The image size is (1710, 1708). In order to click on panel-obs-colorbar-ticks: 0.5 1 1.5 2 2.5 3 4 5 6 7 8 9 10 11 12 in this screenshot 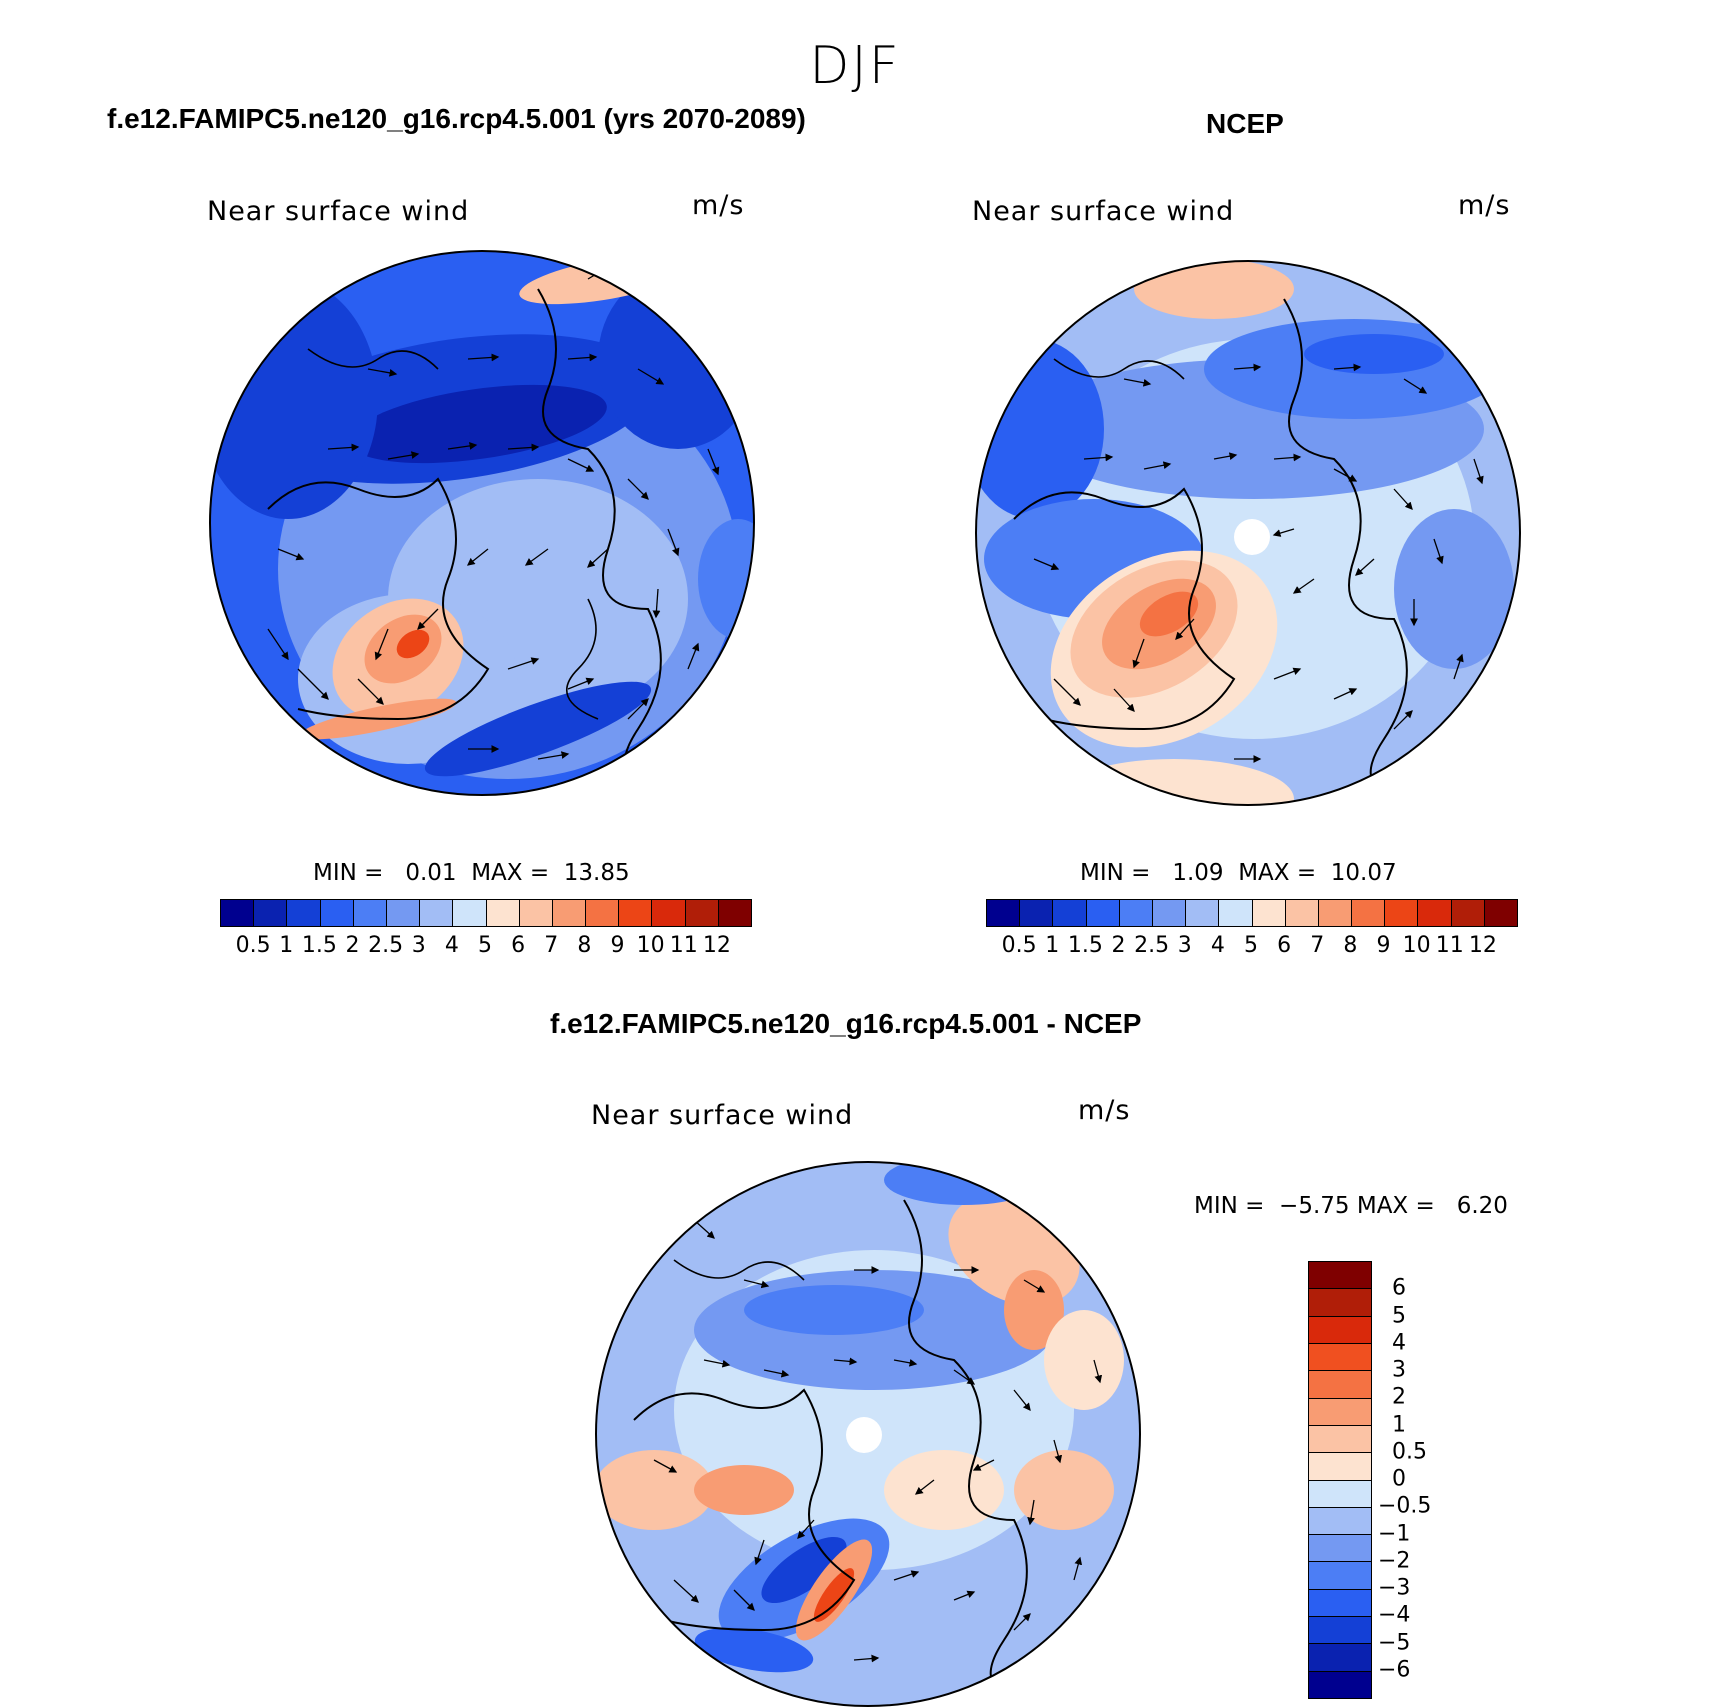, I will do `click(1251, 947)`.